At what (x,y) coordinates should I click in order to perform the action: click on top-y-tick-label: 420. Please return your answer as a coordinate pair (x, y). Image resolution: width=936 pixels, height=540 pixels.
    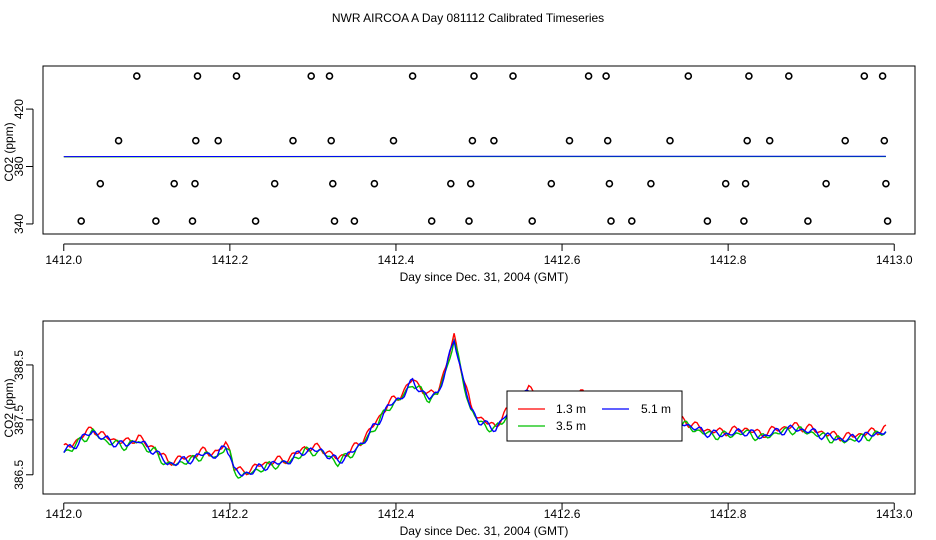
    Looking at the image, I should click on (19, 109).